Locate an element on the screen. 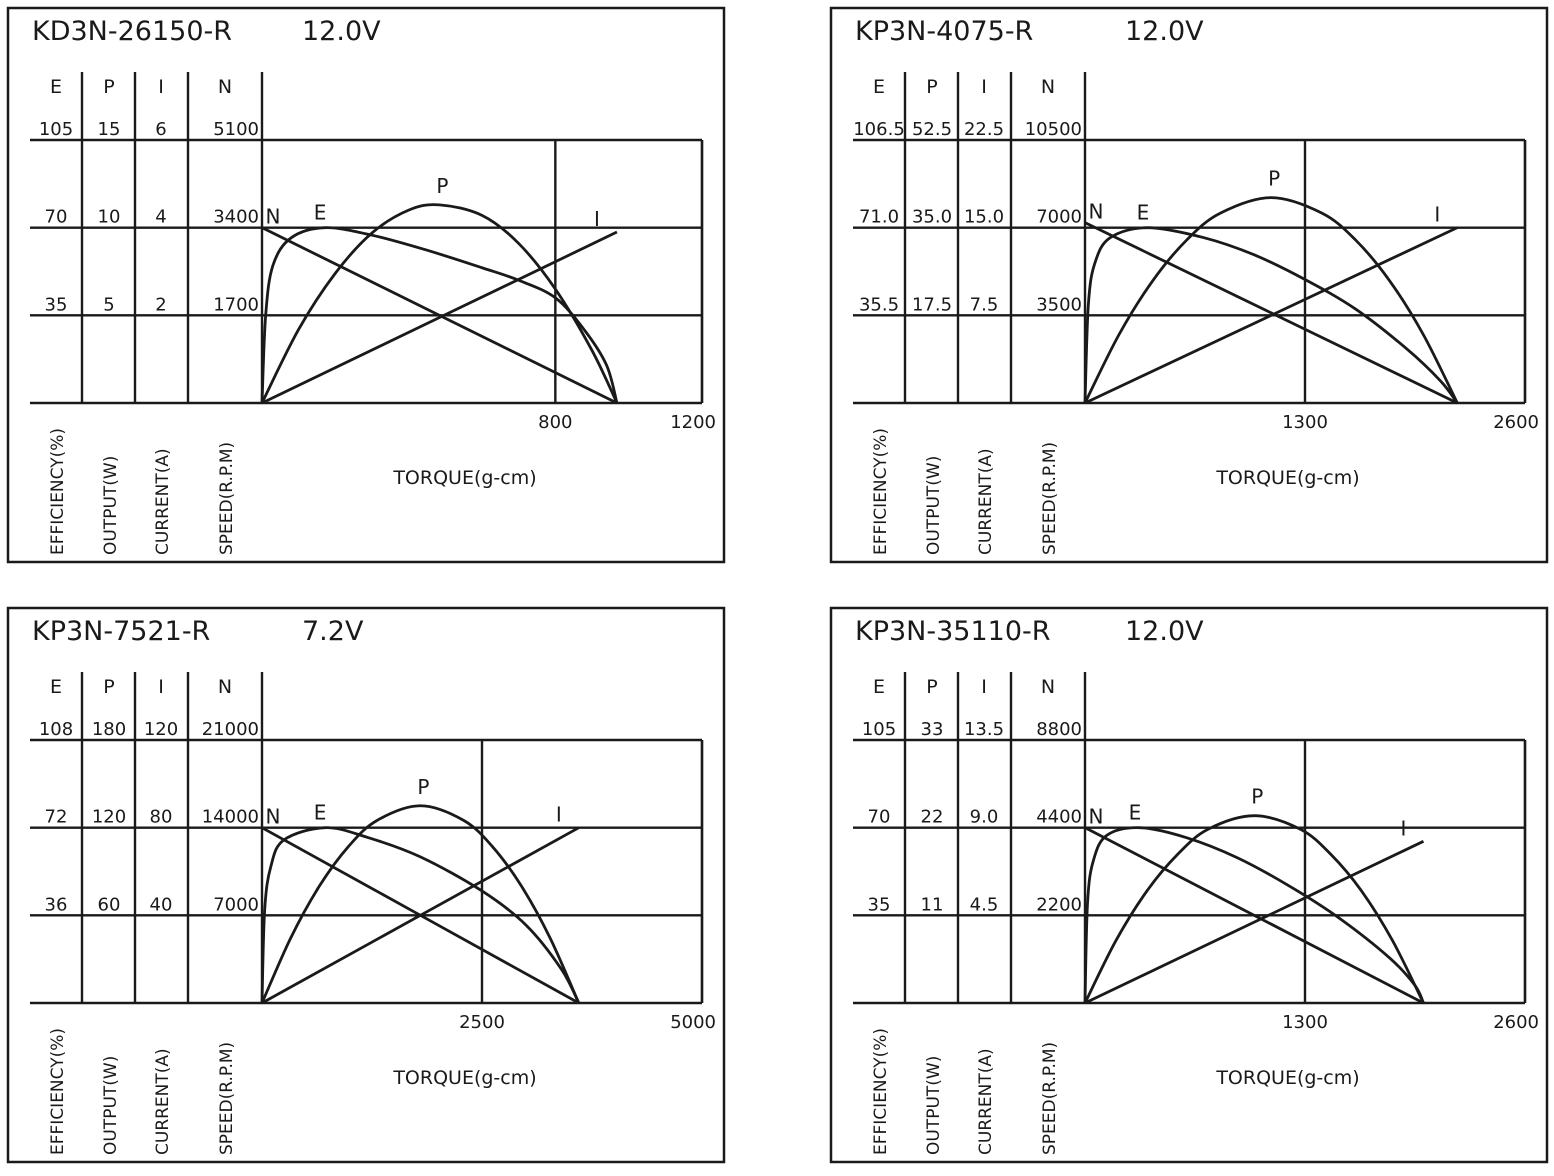 The width and height of the screenshot is (1554, 1176). y-tick-label: 71.0 is located at coordinates (879, 217).